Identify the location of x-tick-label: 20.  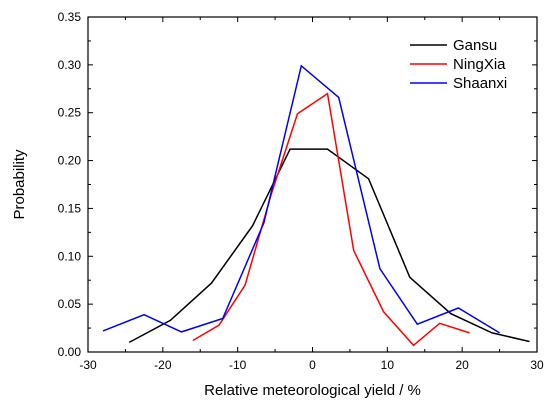
(462, 365).